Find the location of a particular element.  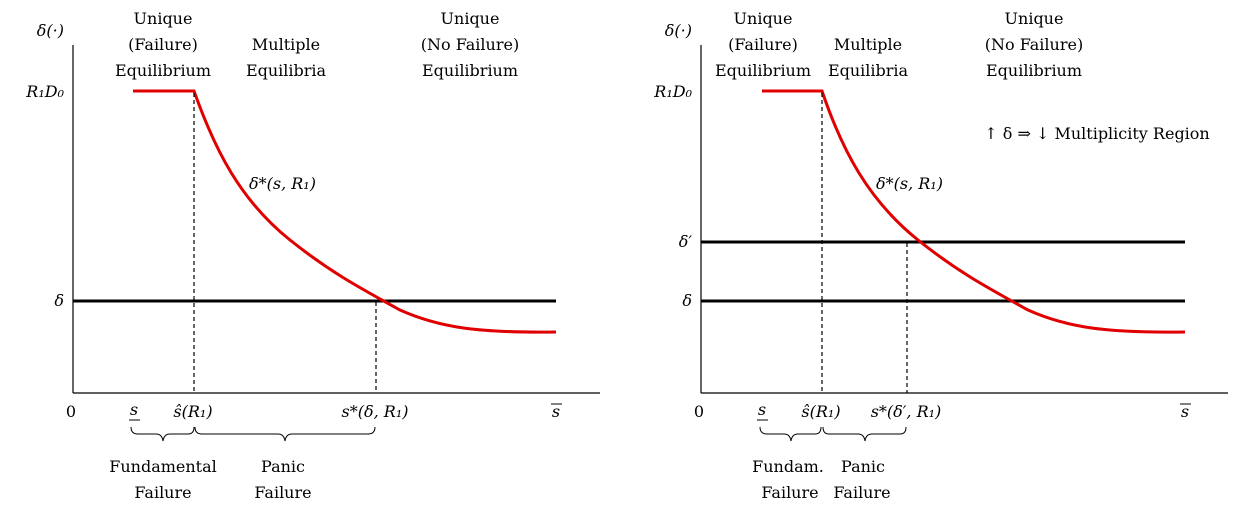

right-region-left-line2: (Failure) is located at coordinates (763, 44).